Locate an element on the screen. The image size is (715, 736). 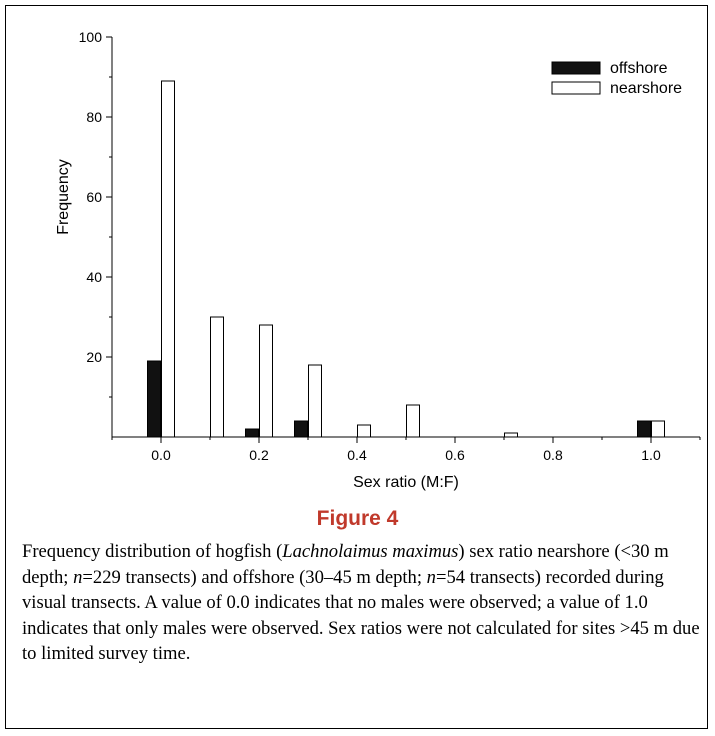
y-tick-label: 80 is located at coordinates (94, 117).